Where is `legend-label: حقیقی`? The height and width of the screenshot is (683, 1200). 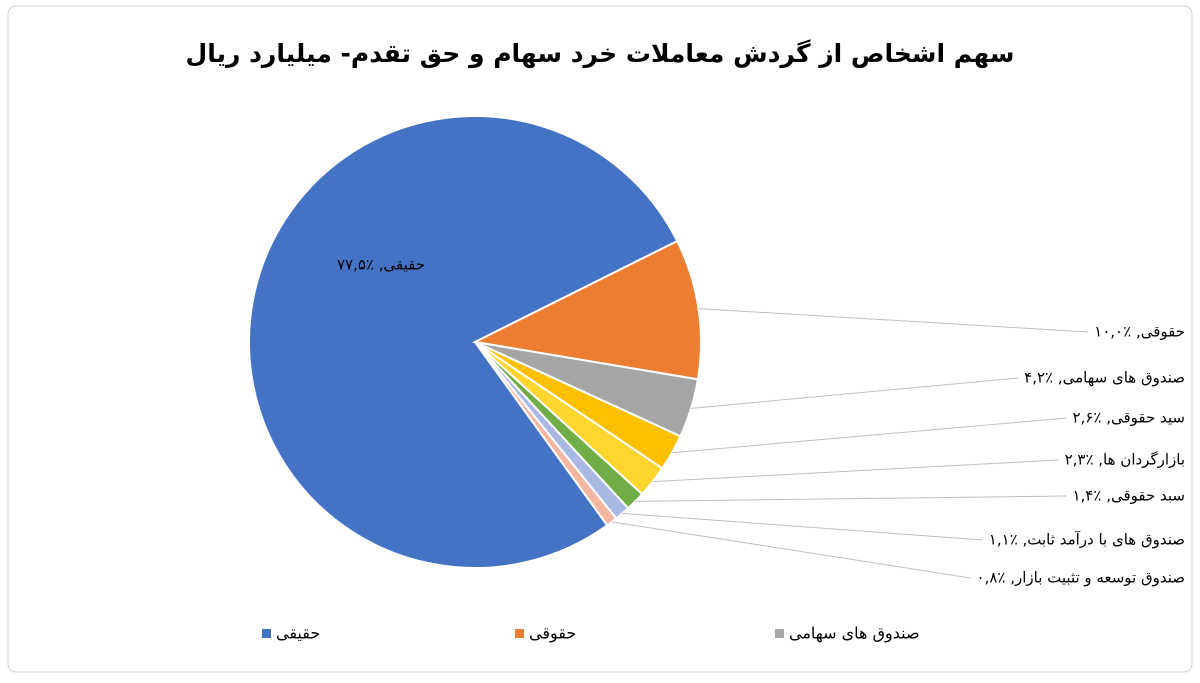
legend-label: حقیقی is located at coordinates (298, 633).